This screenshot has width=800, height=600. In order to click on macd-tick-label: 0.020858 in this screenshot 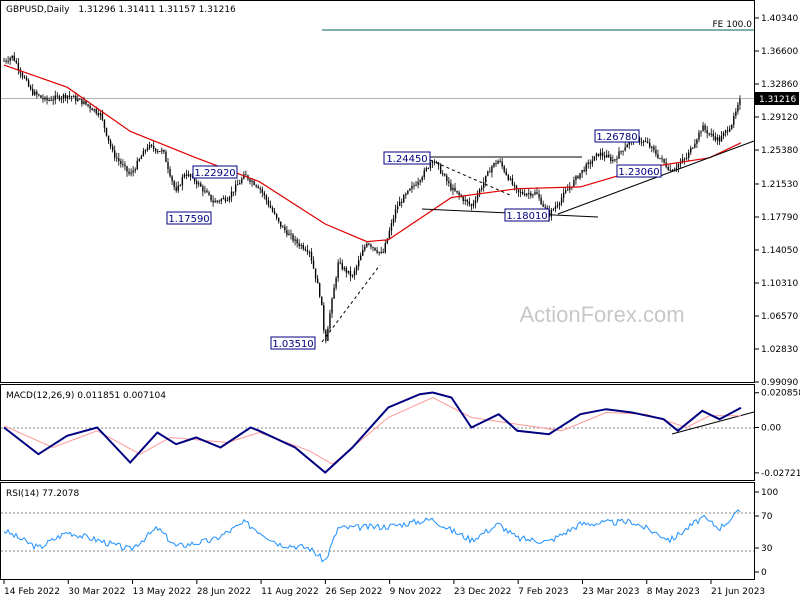, I will do `click(780, 394)`.